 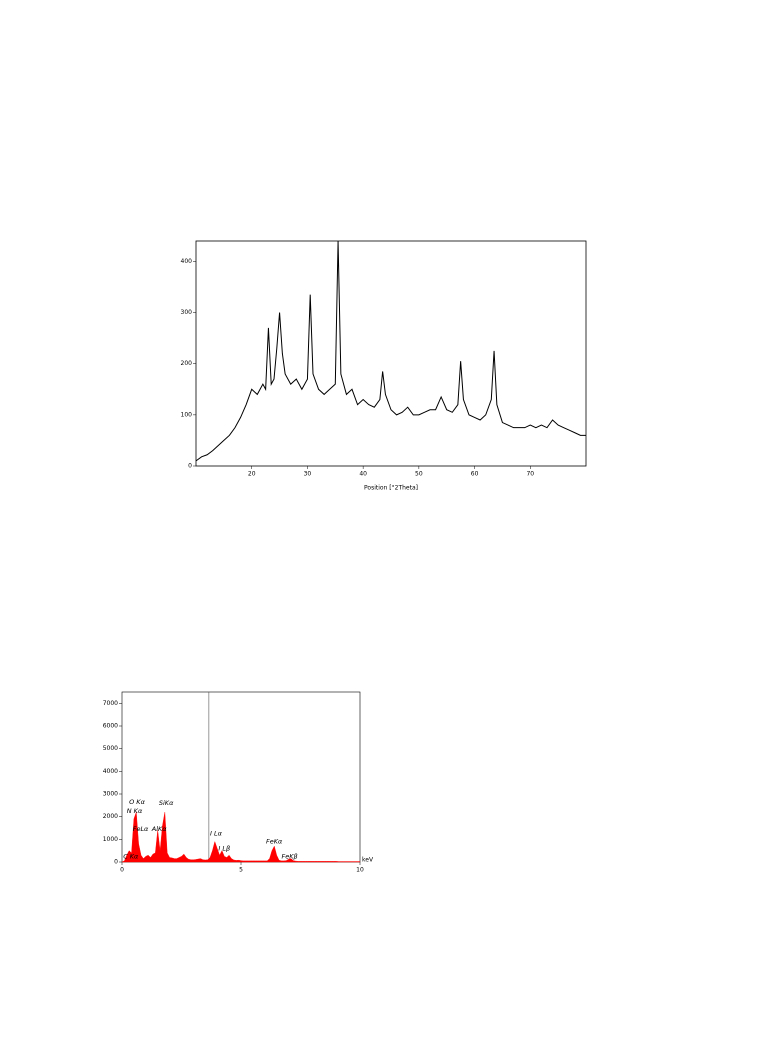 I want to click on x-axis-label: keV, so click(x=368, y=860).